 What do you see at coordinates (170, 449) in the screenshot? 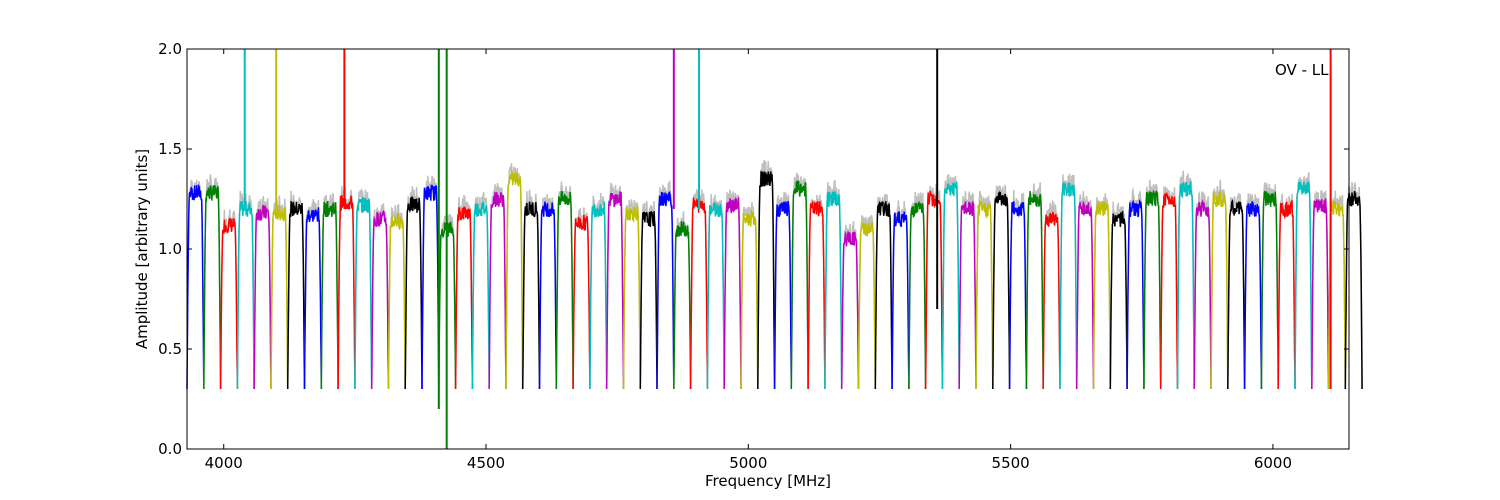
I see `y-tick-label: 0.0` at bounding box center [170, 449].